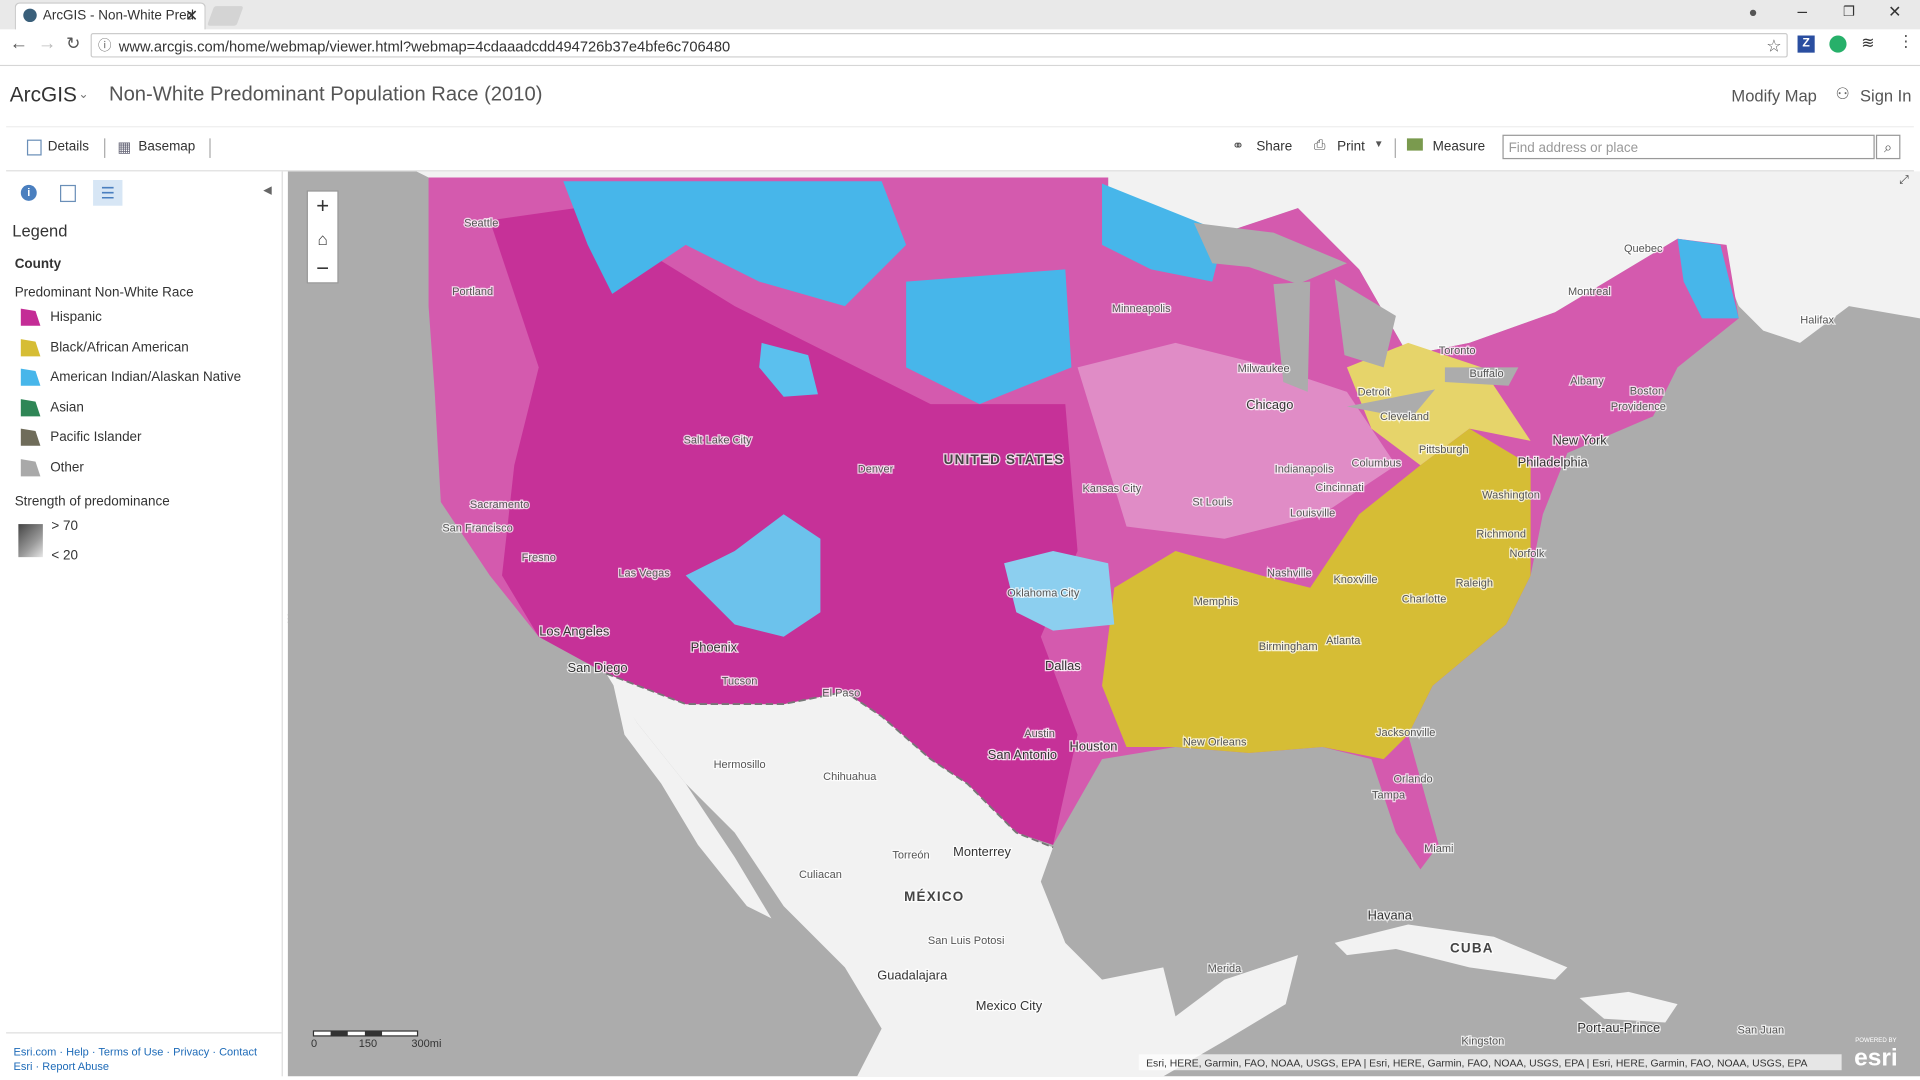 The width and height of the screenshot is (1920, 1080). Describe the element at coordinates (34, 147) in the screenshot. I see `details-icon` at that location.